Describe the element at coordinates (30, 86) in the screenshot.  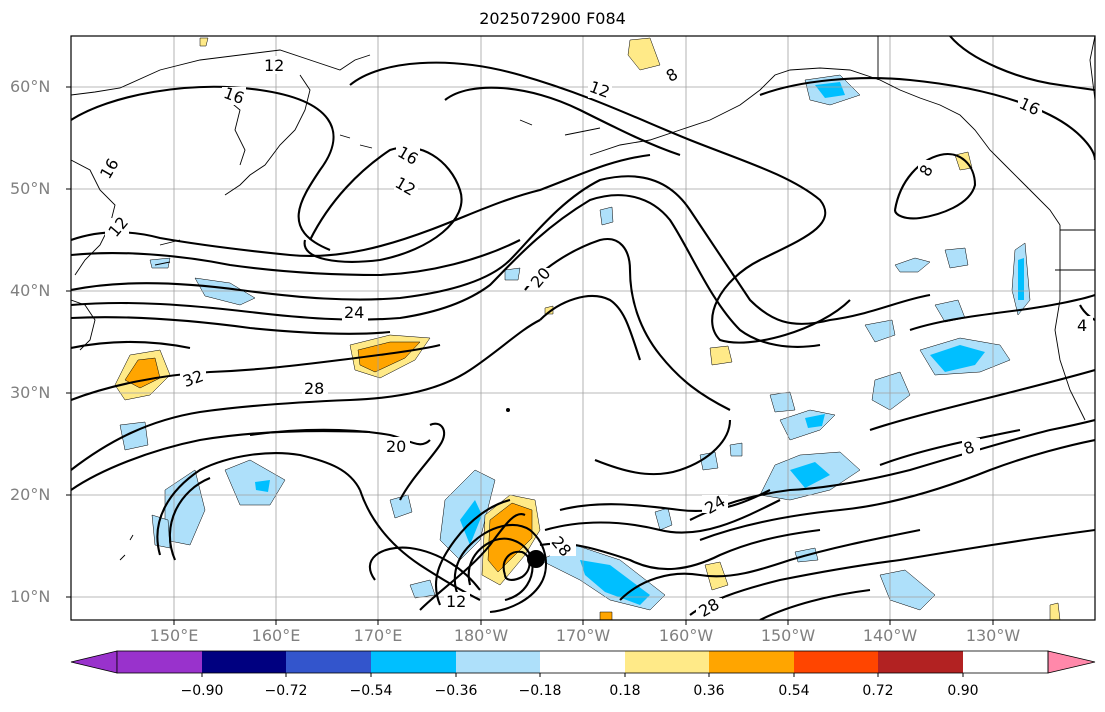
I see `lat-label: 60°N` at that location.